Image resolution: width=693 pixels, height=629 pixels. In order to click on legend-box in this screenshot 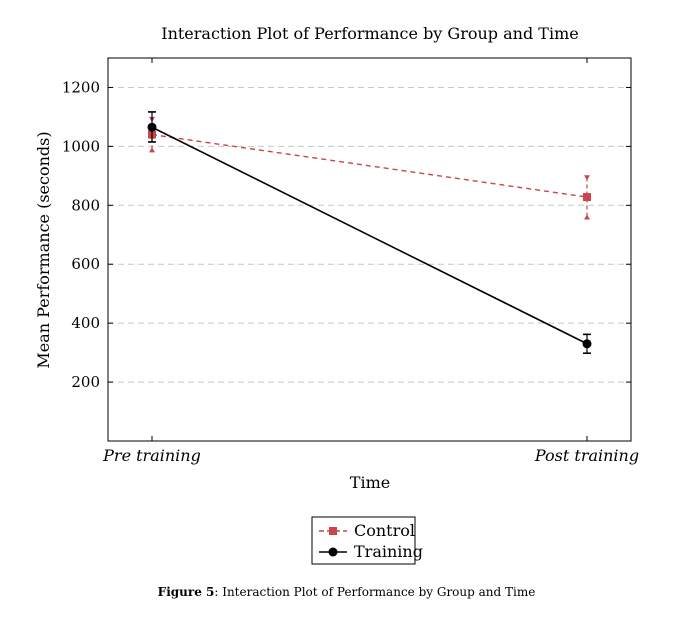, I will do `click(363, 540)`.